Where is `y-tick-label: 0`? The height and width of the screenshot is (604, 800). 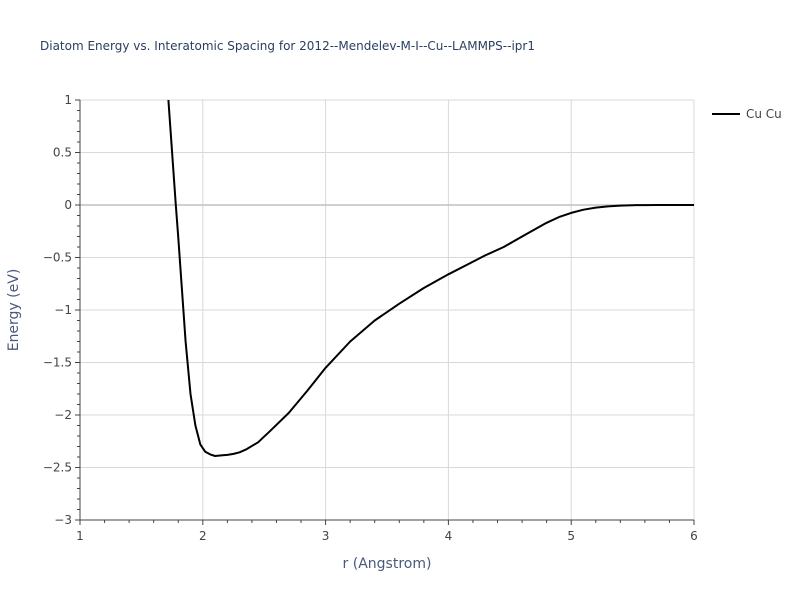 y-tick-label: 0 is located at coordinates (68, 205).